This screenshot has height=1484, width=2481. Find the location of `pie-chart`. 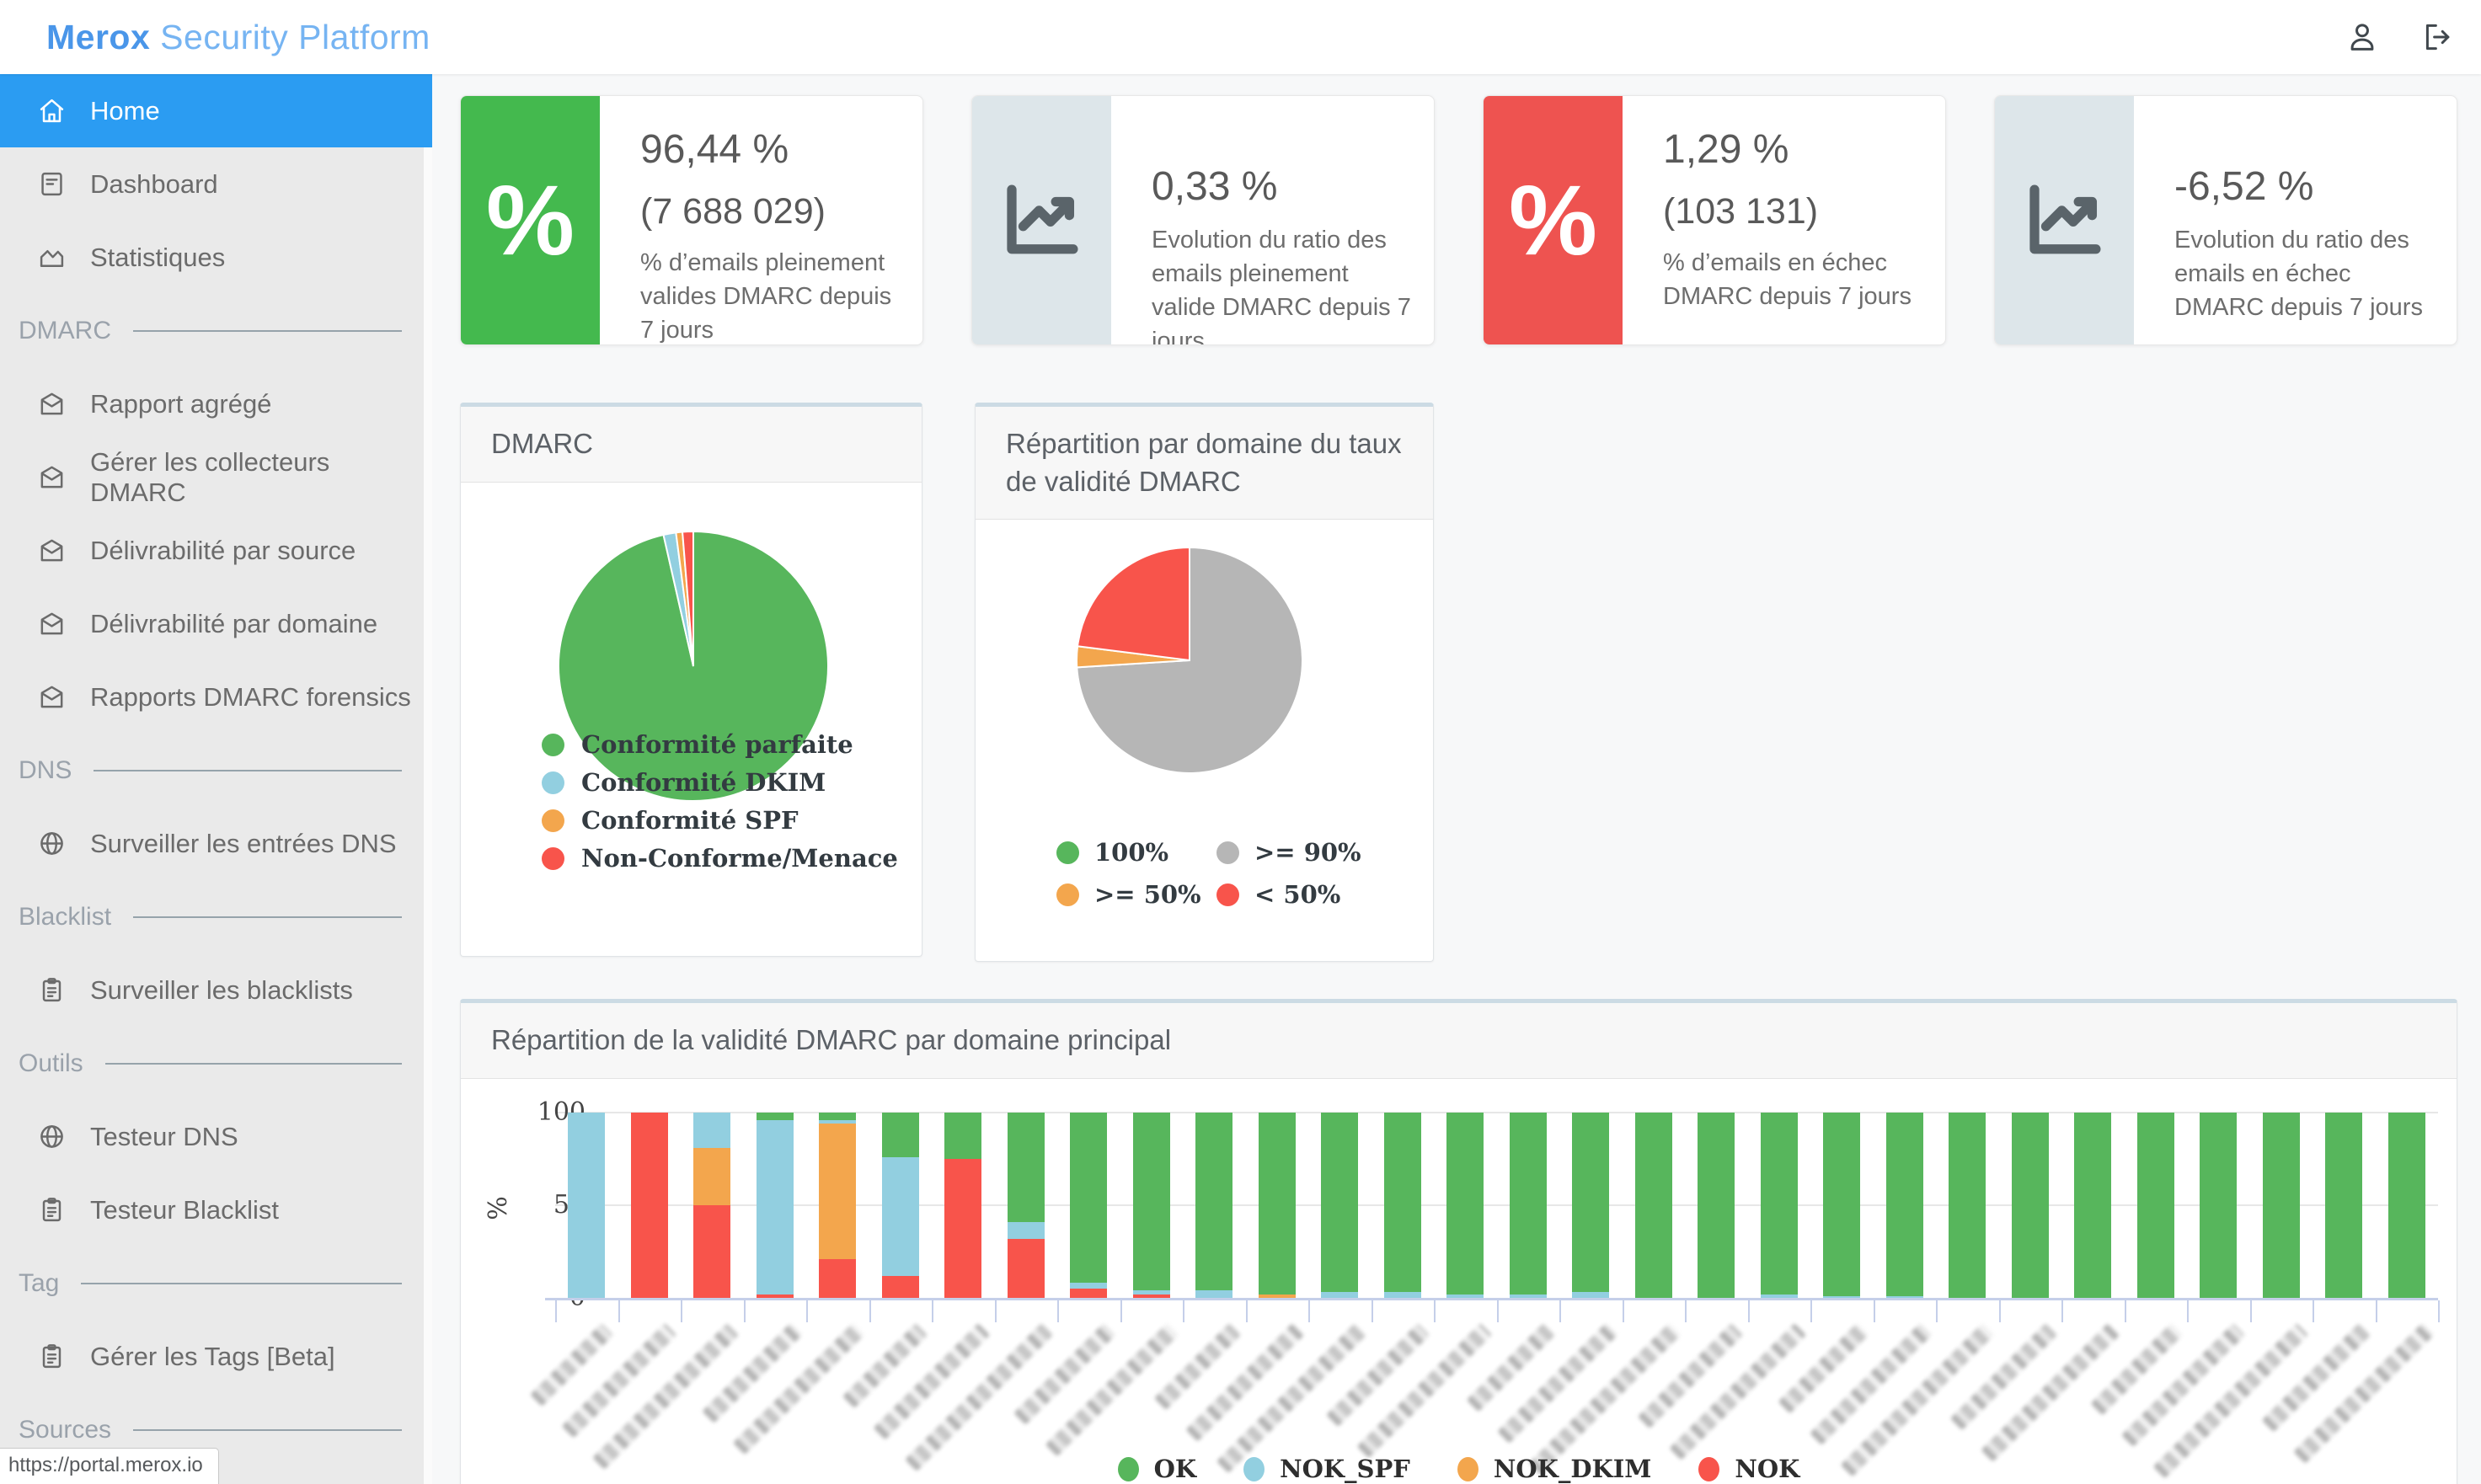

pie-chart is located at coordinates (694, 666).